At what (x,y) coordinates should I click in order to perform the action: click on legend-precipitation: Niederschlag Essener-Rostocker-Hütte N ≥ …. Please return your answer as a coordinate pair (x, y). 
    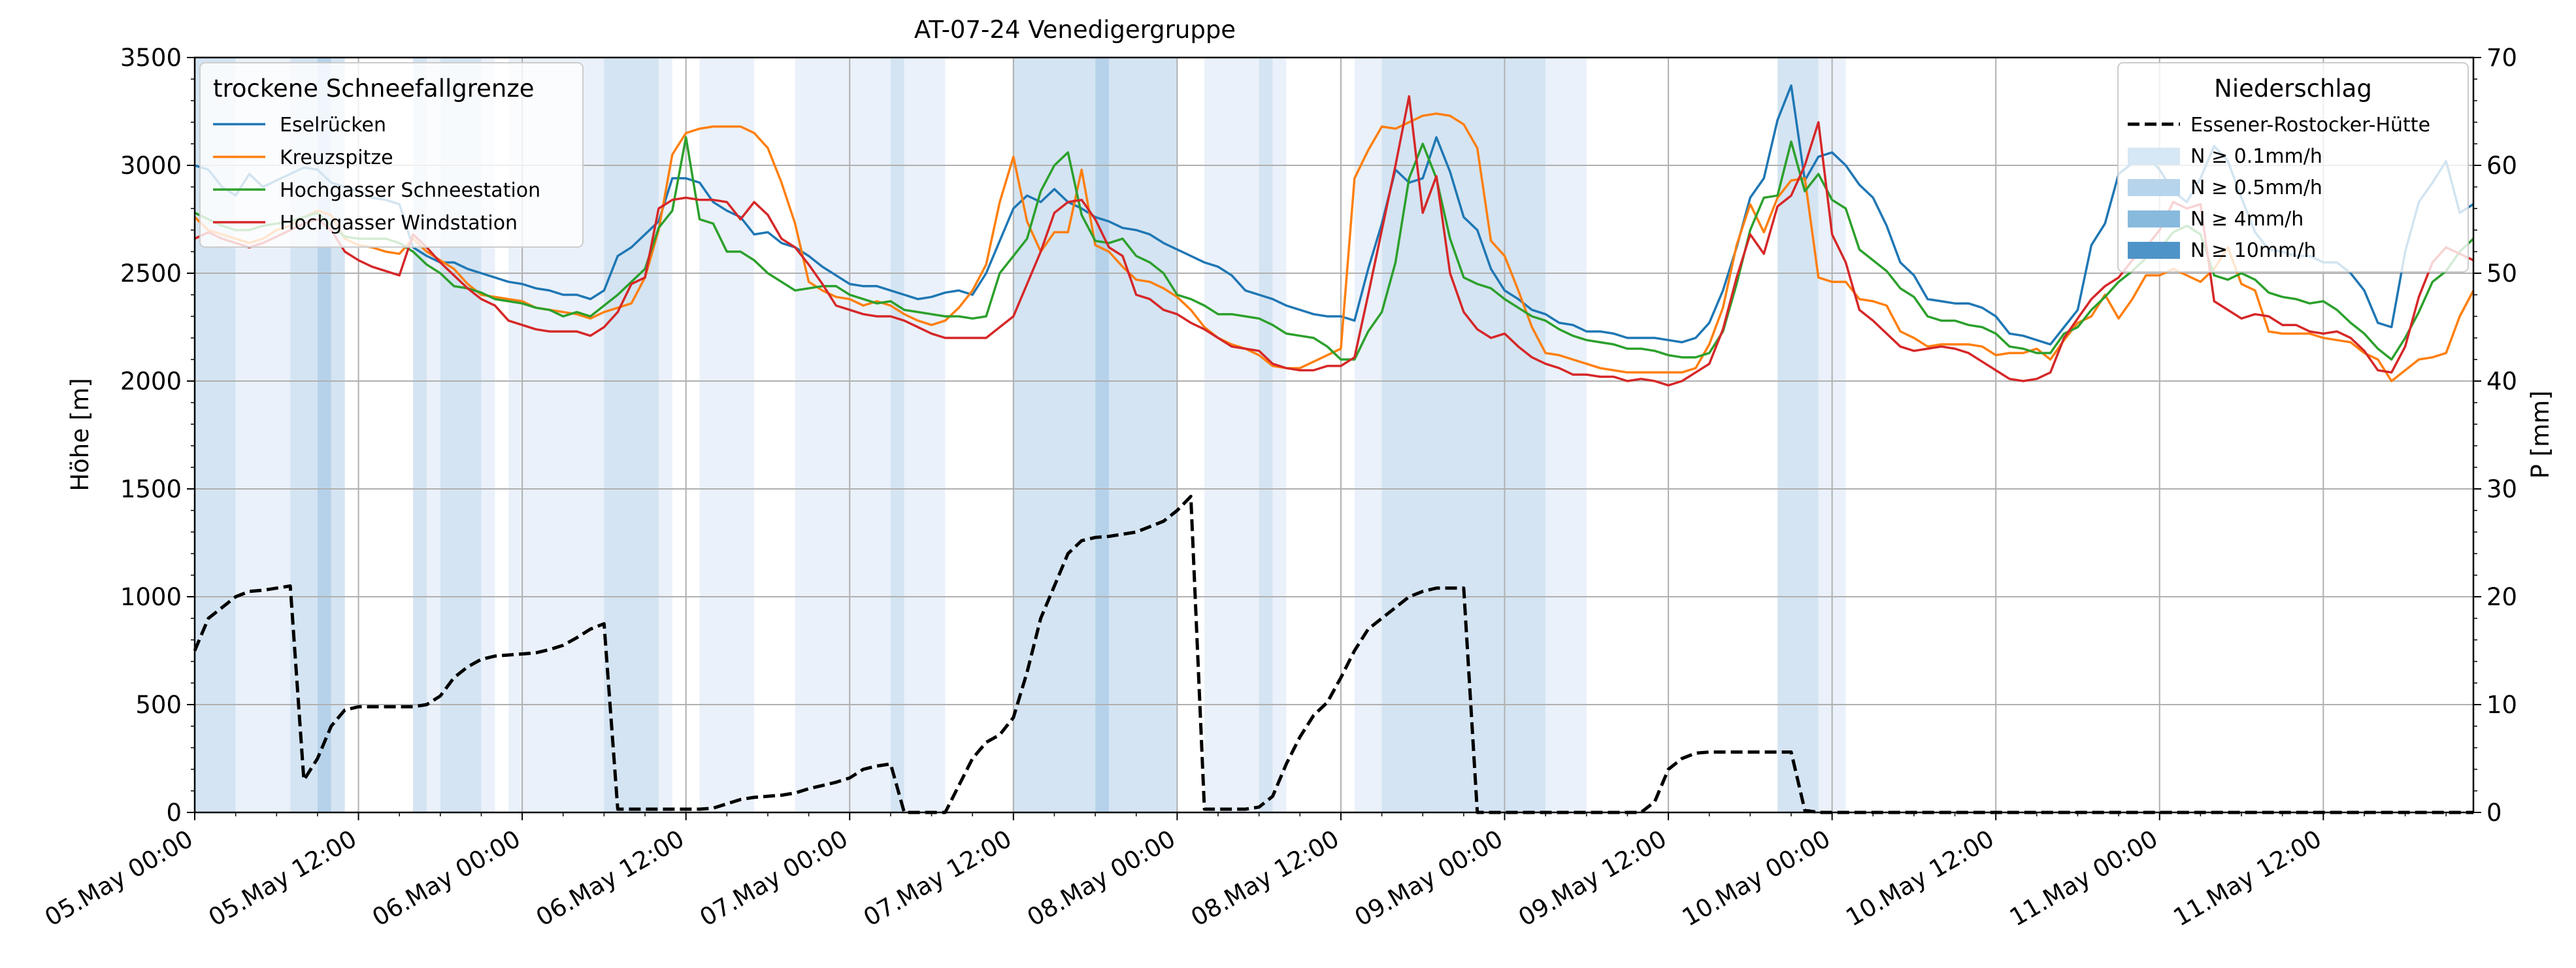
    Looking at the image, I should click on (2293, 167).